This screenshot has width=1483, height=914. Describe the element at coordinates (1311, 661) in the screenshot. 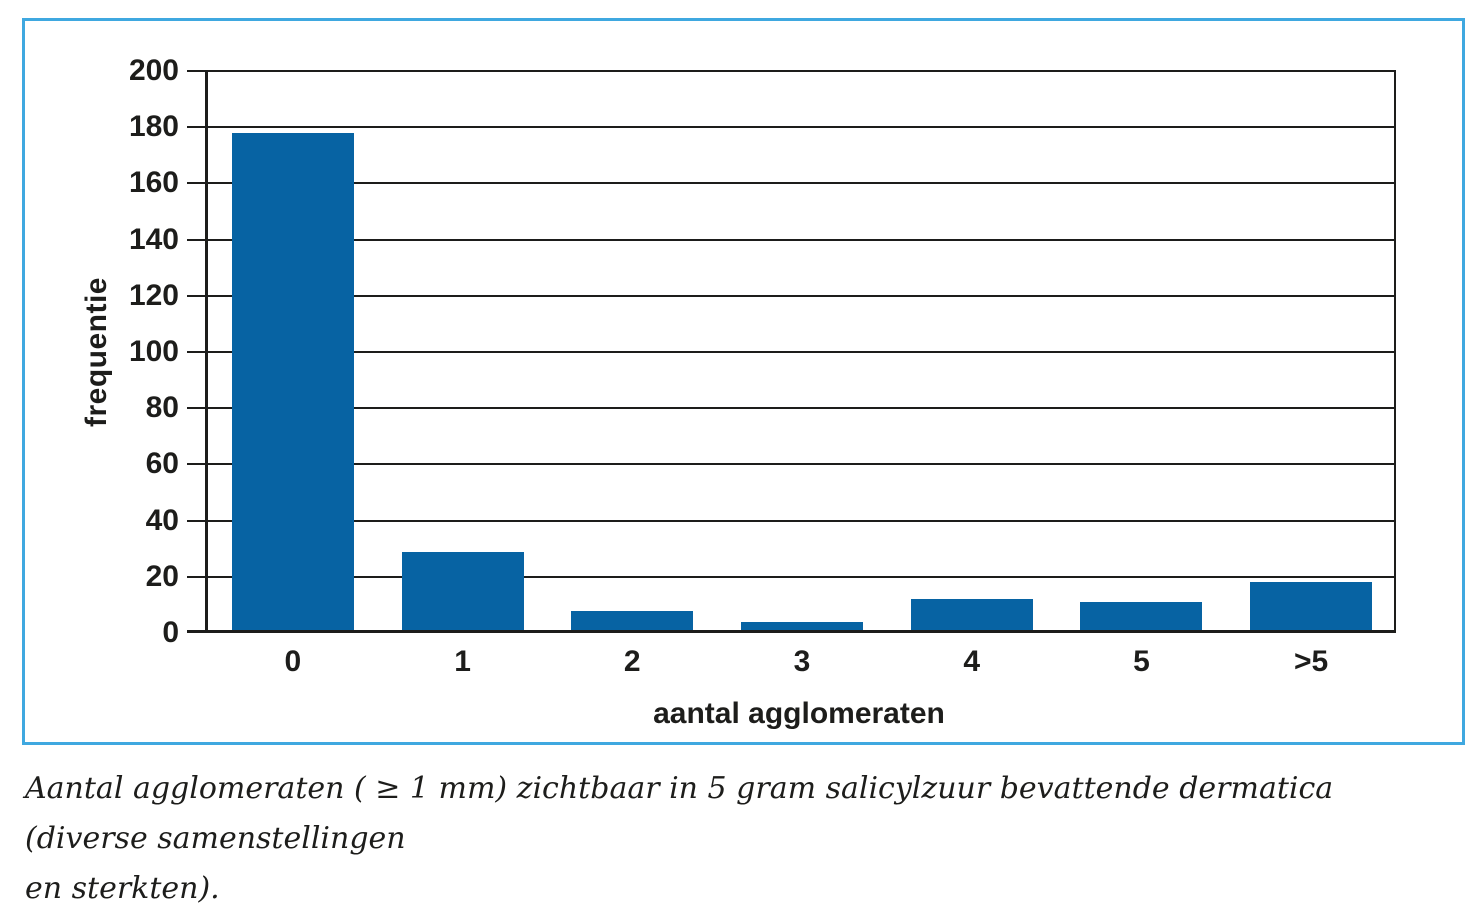

I see `x-tick-label: >5` at that location.